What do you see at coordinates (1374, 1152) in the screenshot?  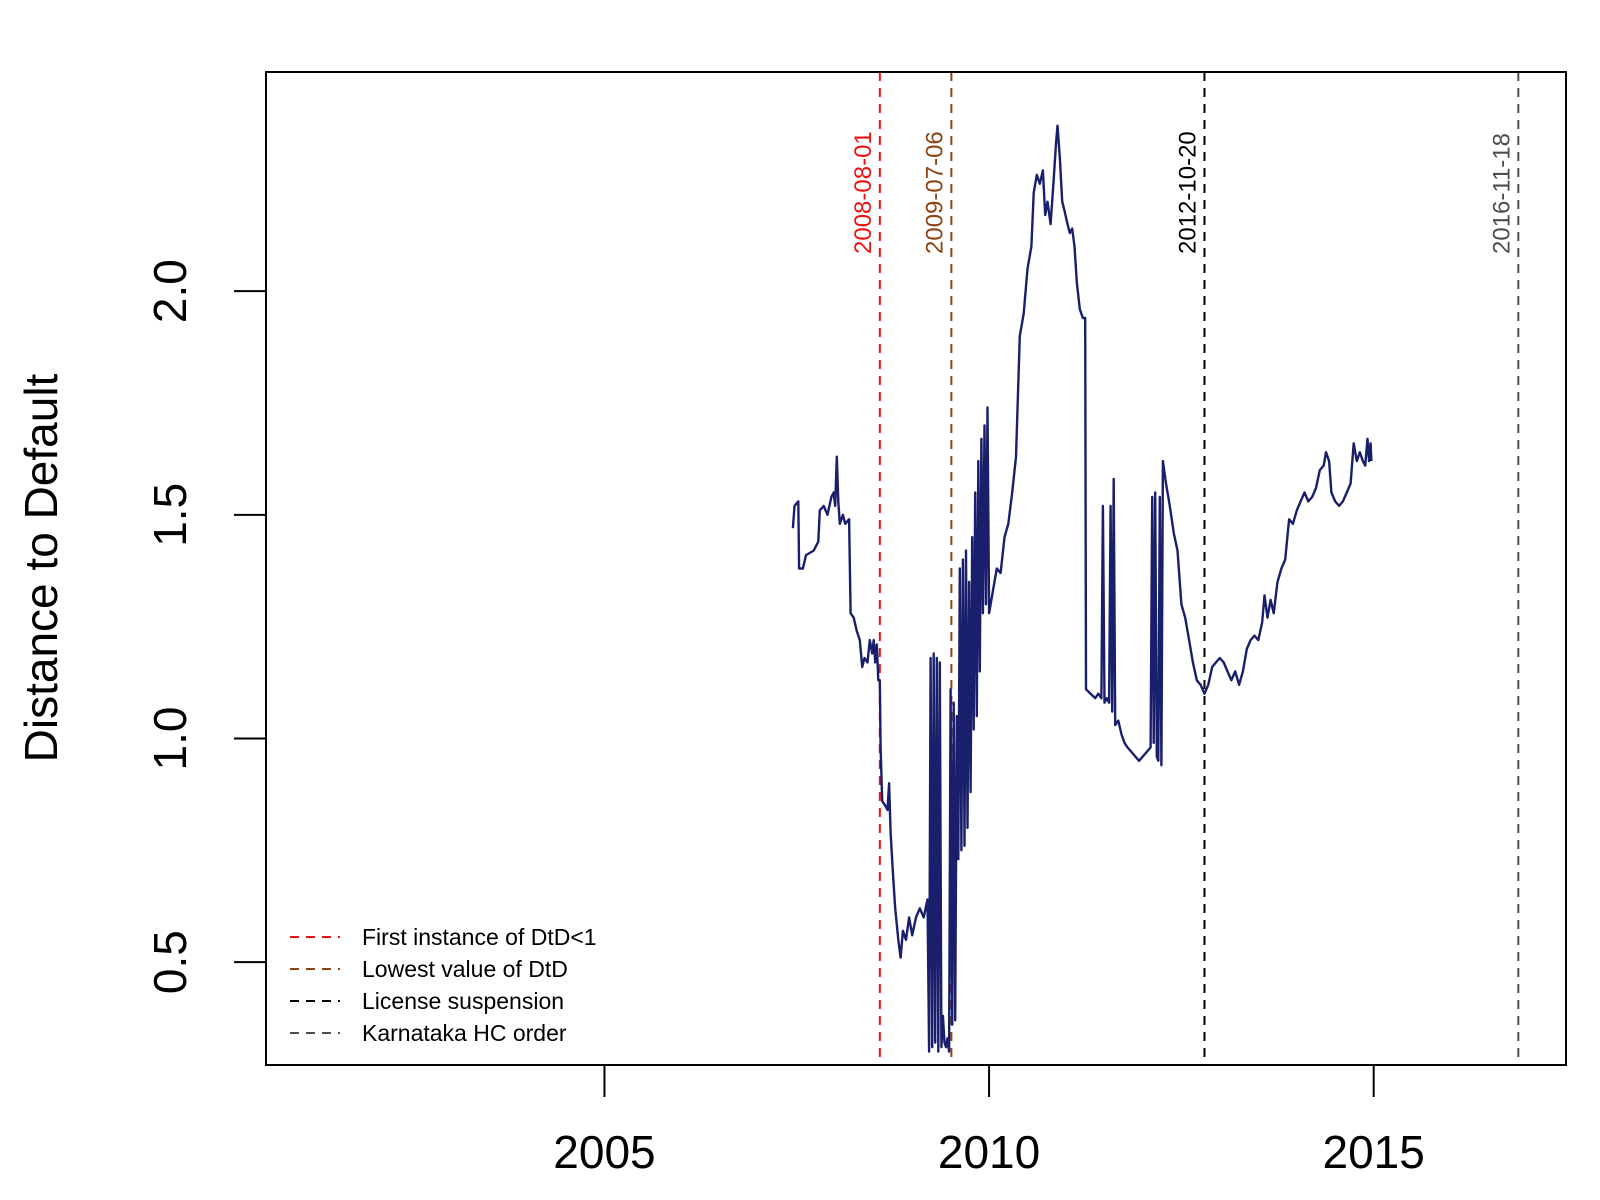 I see `x-tick-label-2: 2015` at bounding box center [1374, 1152].